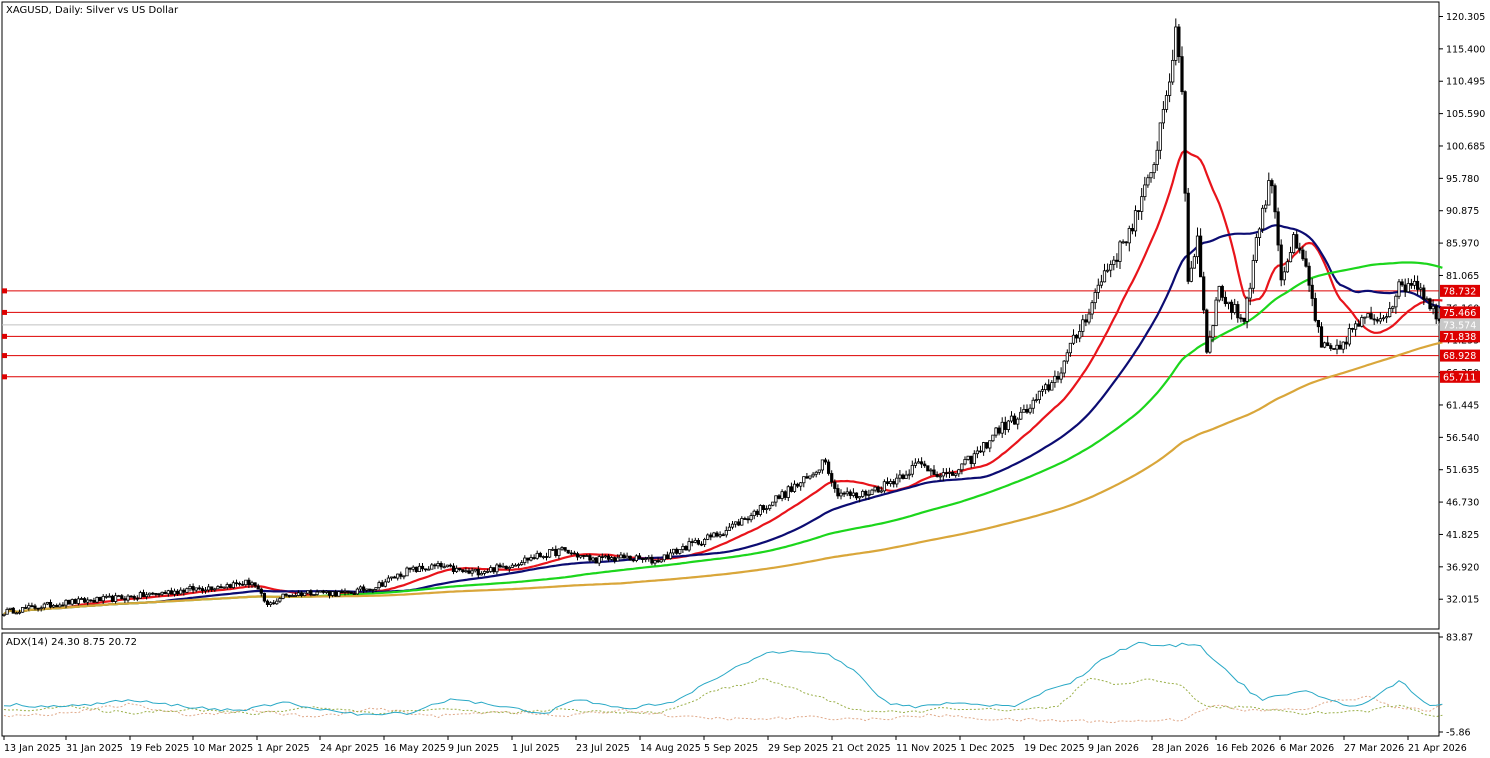 The height and width of the screenshot is (758, 1490). Describe the element at coordinates (723, 697) in the screenshot. I see `plus-di-line` at that location.